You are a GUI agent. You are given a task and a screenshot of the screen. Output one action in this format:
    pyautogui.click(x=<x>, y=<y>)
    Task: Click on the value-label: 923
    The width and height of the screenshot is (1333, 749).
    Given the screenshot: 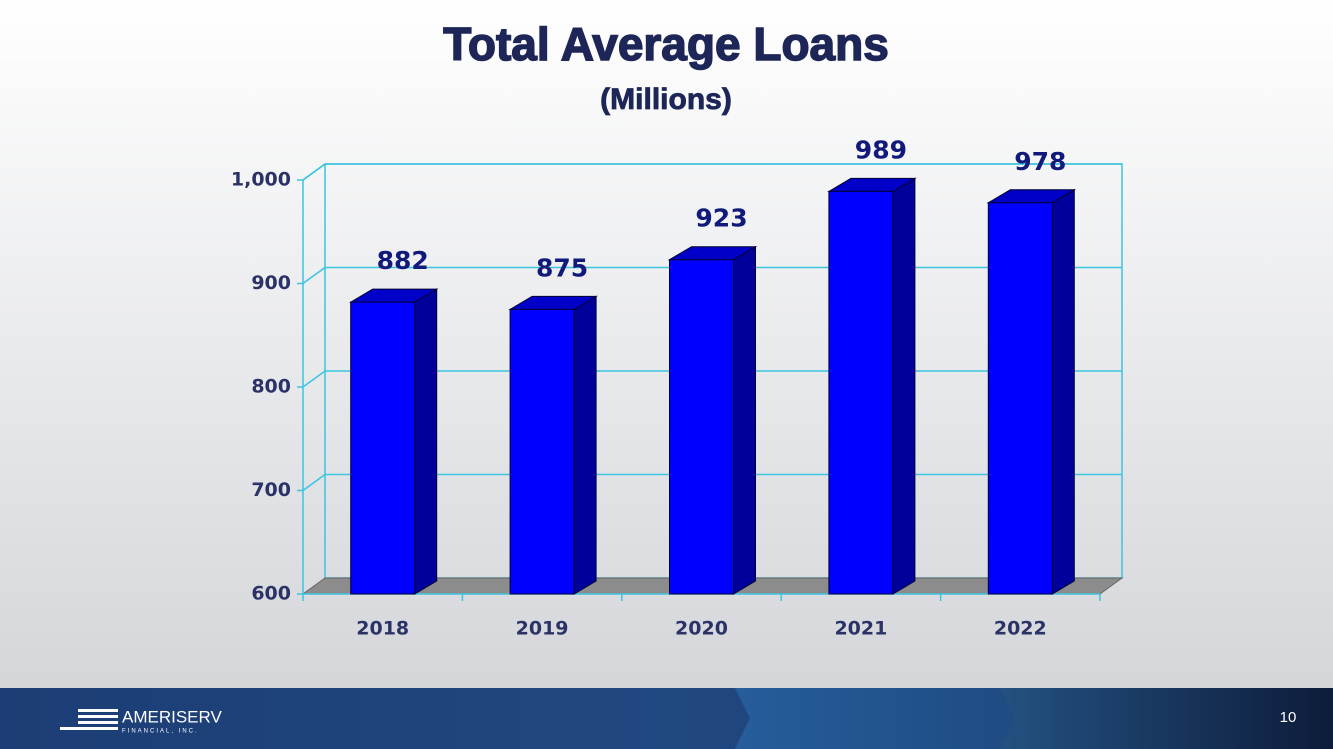 What is the action you would take?
    pyautogui.click(x=721, y=218)
    